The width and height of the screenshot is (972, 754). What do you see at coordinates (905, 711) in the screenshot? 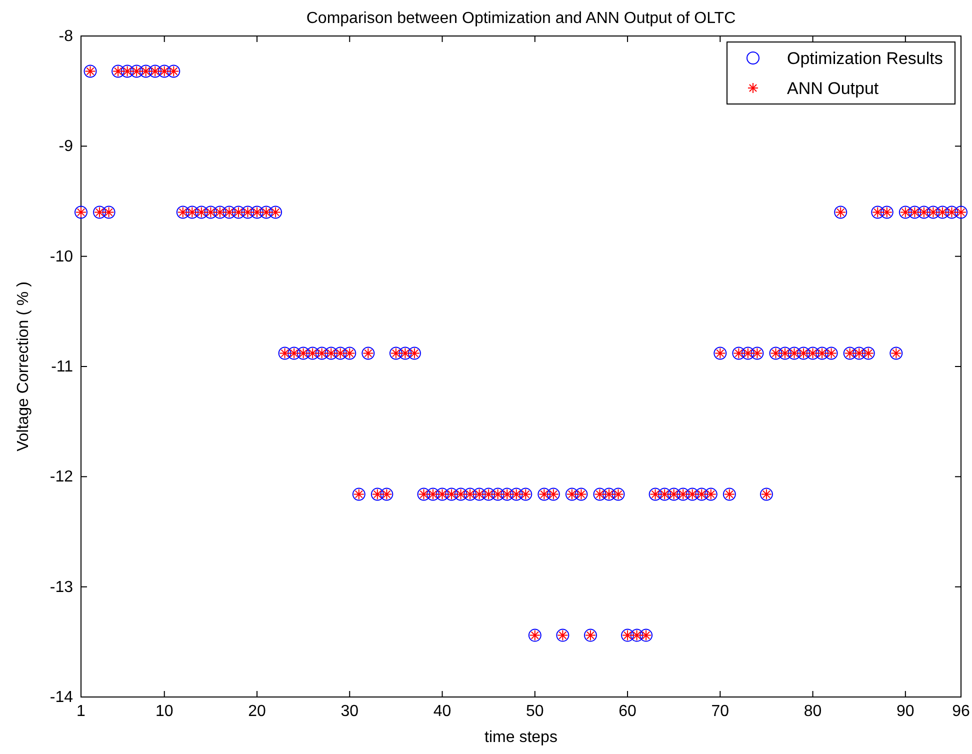
I see `x-tick-label: 90` at bounding box center [905, 711].